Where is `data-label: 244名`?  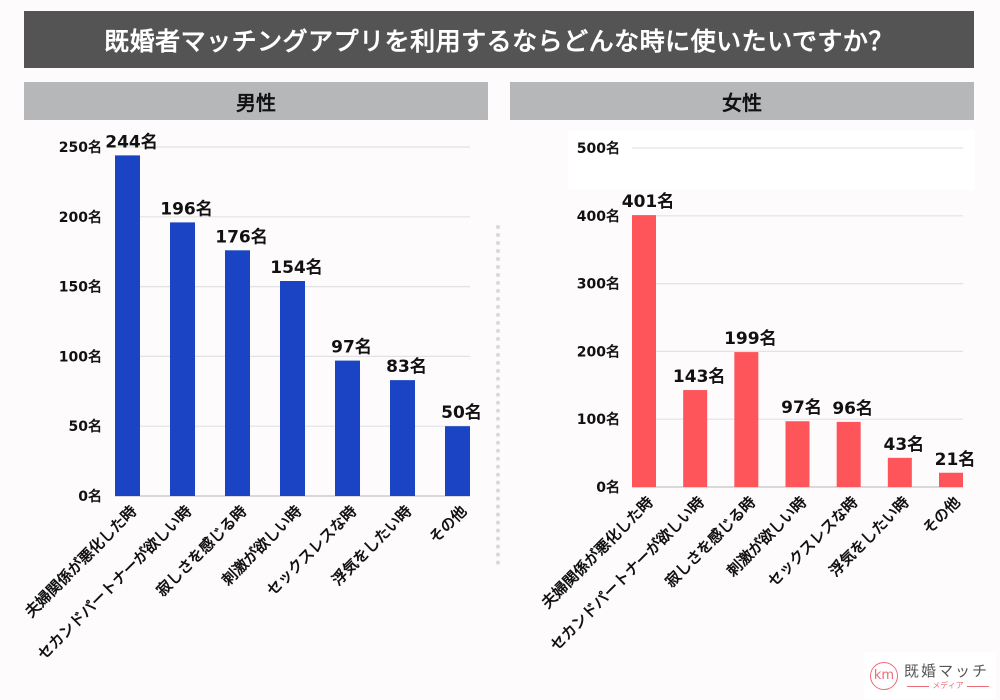 data-label: 244名 is located at coordinates (131, 141).